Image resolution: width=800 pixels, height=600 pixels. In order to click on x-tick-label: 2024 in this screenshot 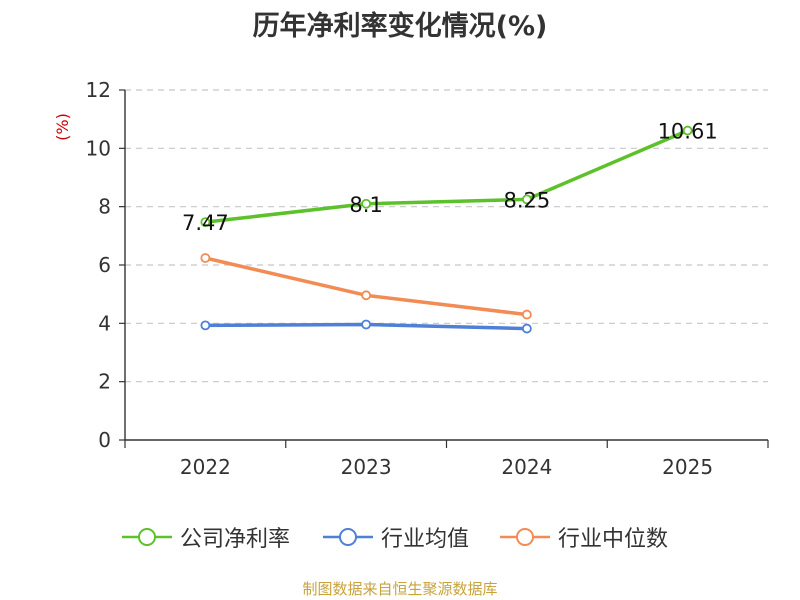, I will do `click(526, 467)`.